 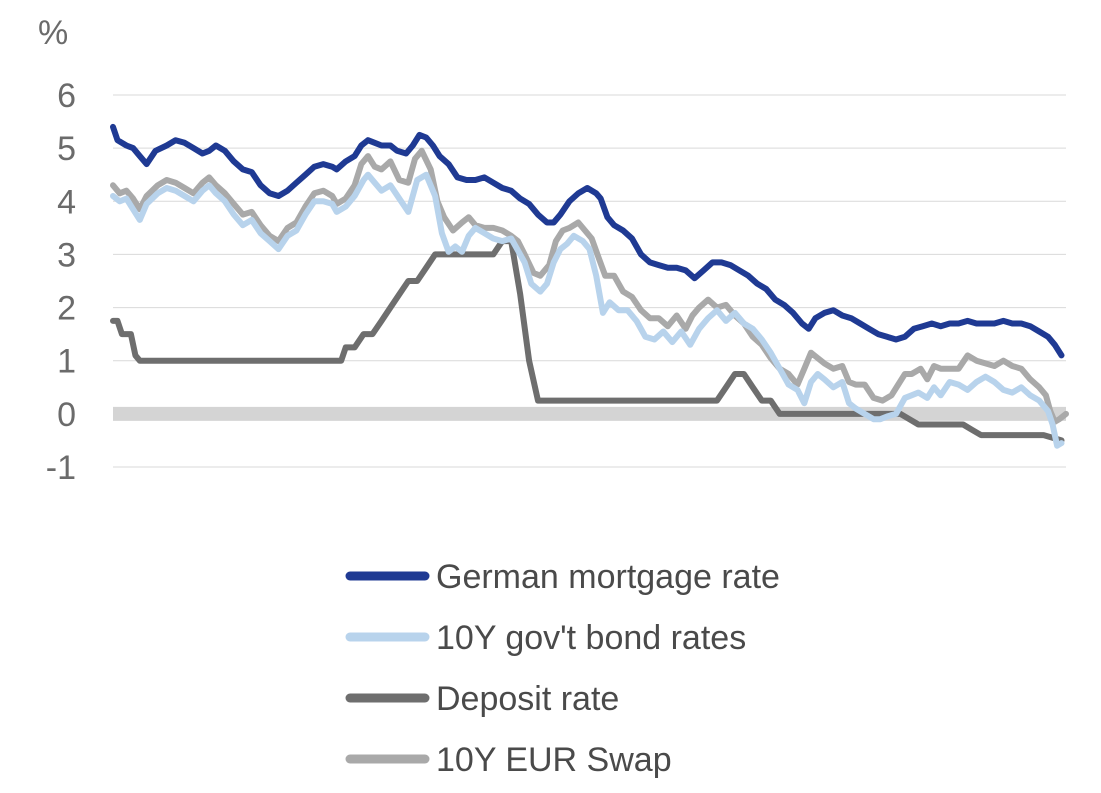 I want to click on y-tick-label: 6, so click(x=66, y=96).